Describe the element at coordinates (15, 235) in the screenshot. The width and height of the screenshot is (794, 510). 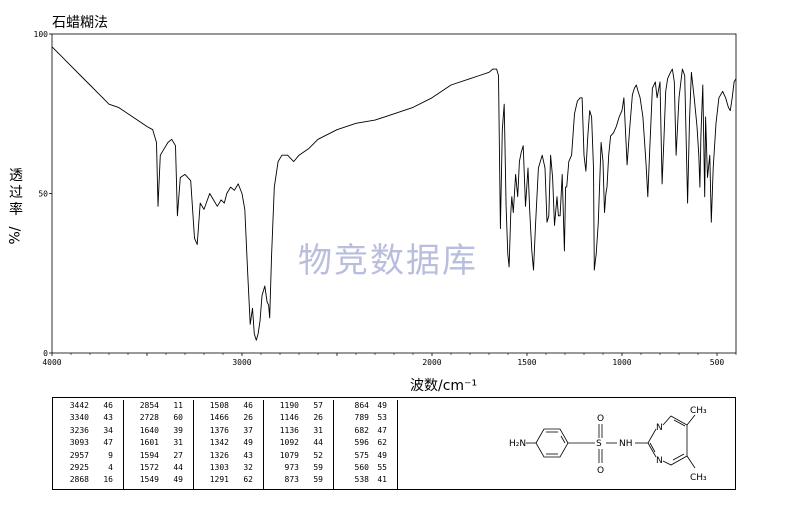
I see `y-axis-label-unit: %/` at that location.